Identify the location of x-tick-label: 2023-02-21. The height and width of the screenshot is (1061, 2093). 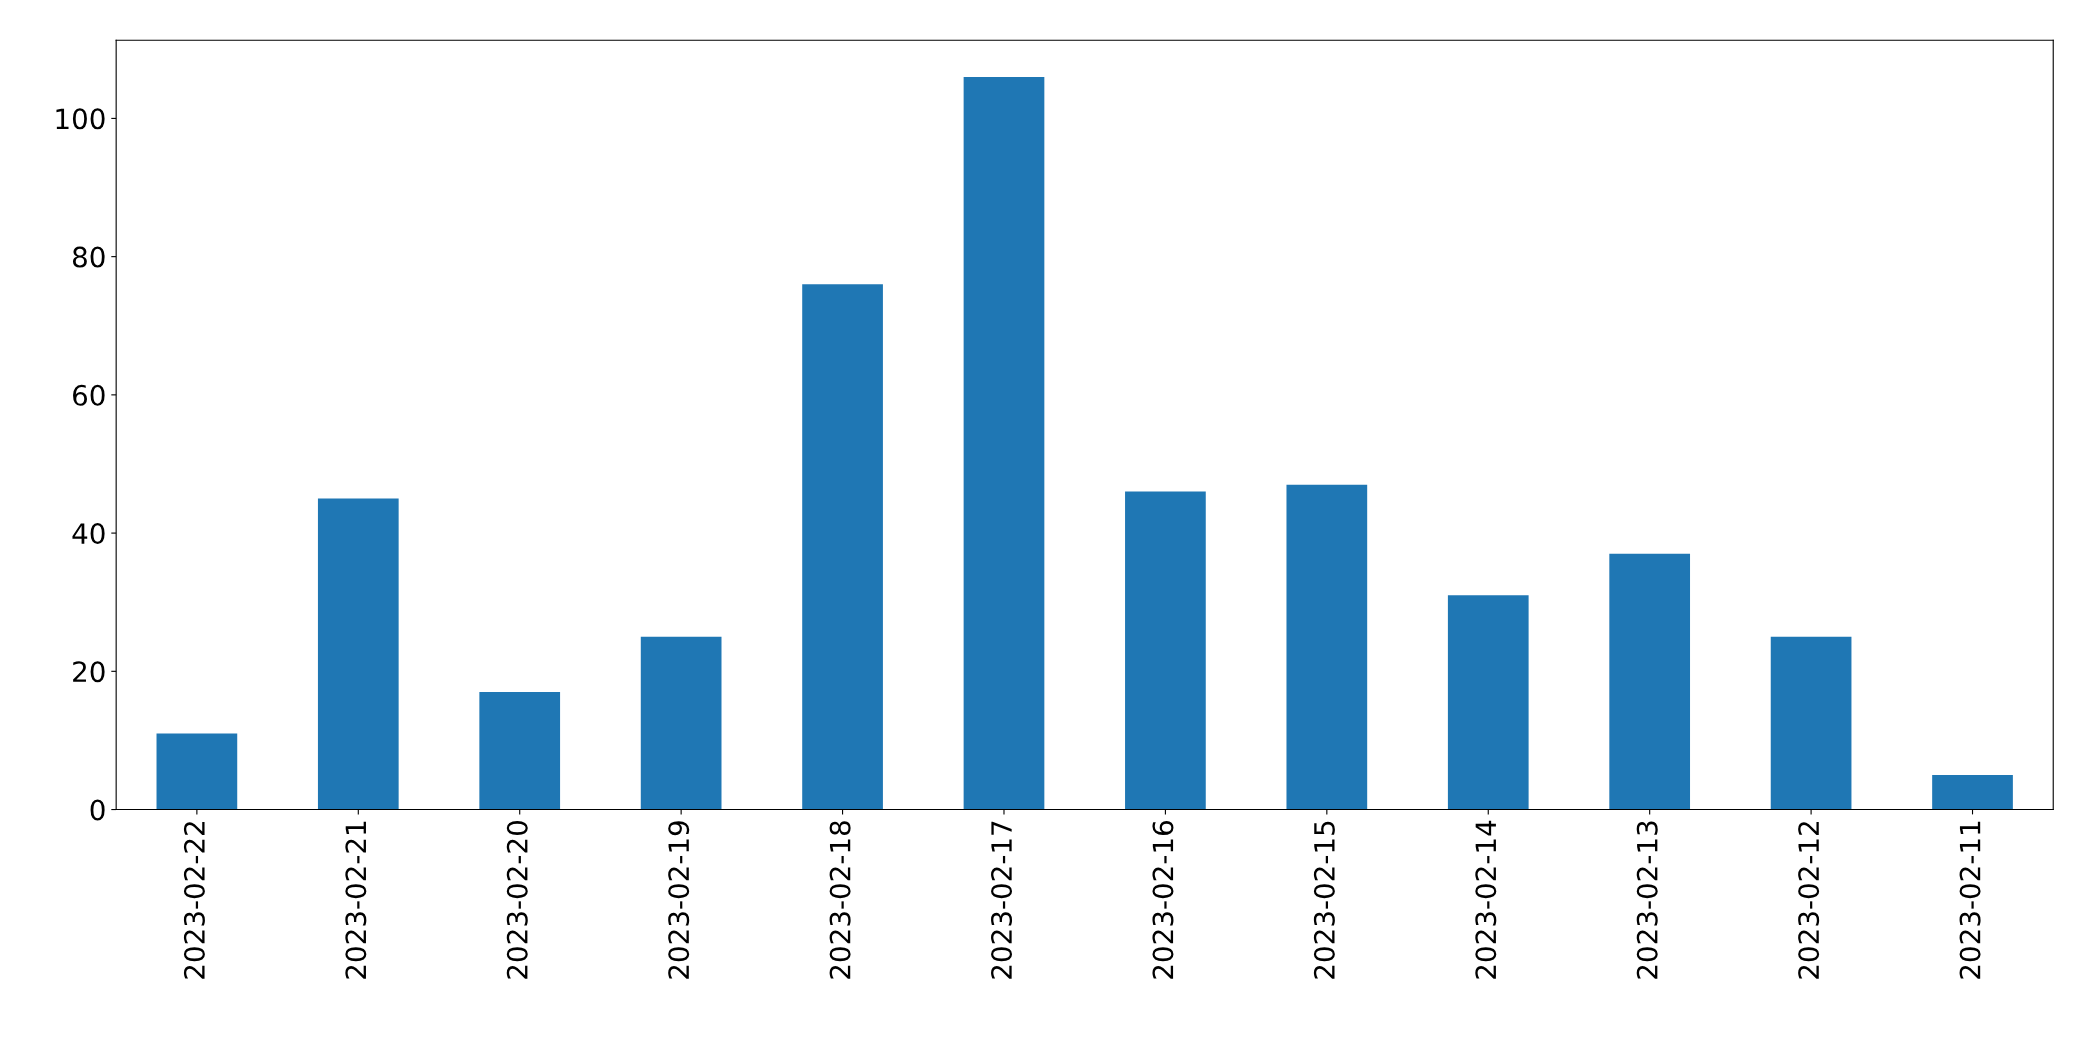
(356, 900).